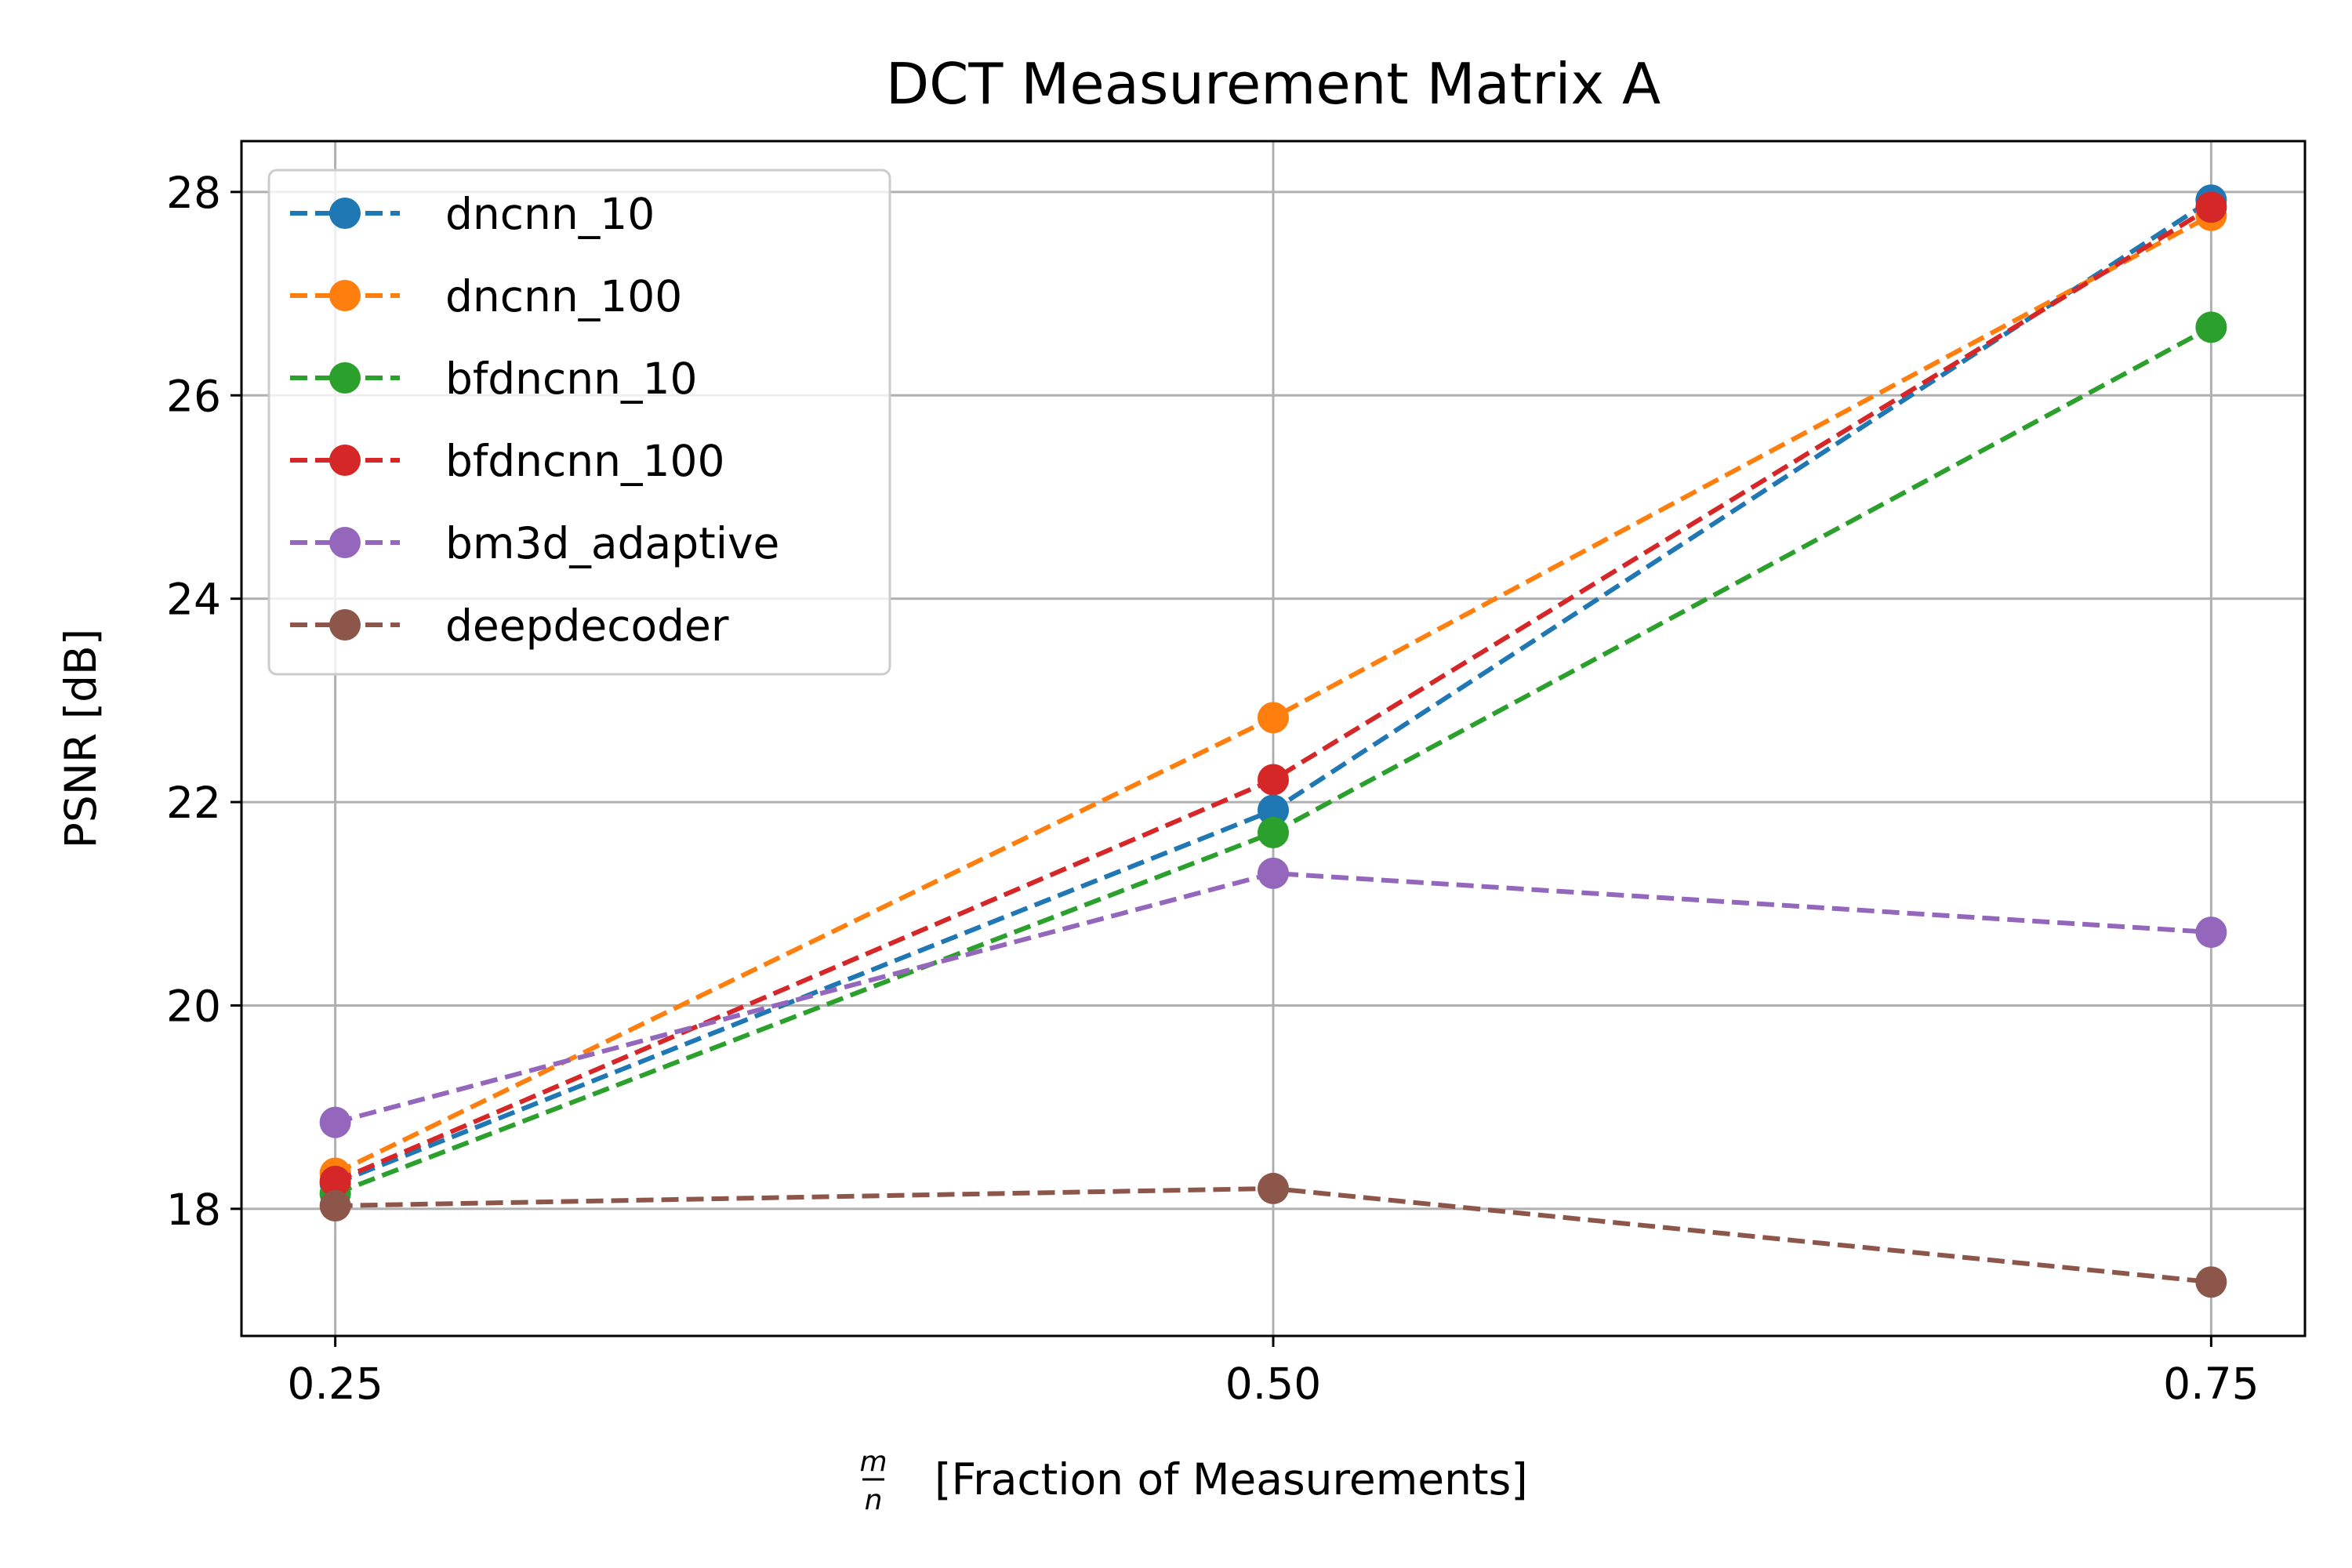 Image resolution: width=2352 pixels, height=1568 pixels. I want to click on legend-label: bfdncnn_10, so click(571, 379).